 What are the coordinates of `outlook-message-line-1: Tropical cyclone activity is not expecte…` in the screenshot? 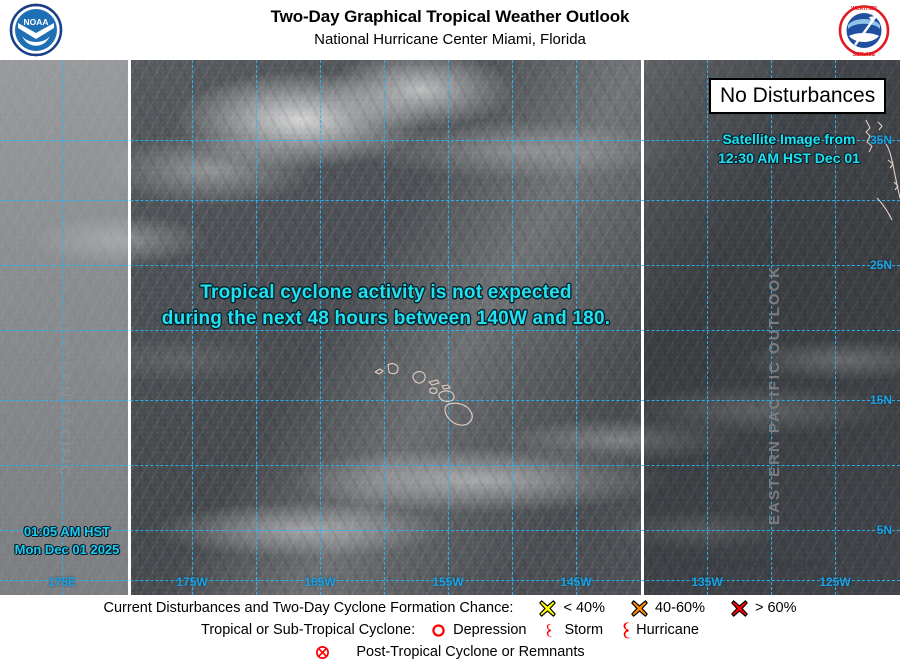 It's located at (386, 292).